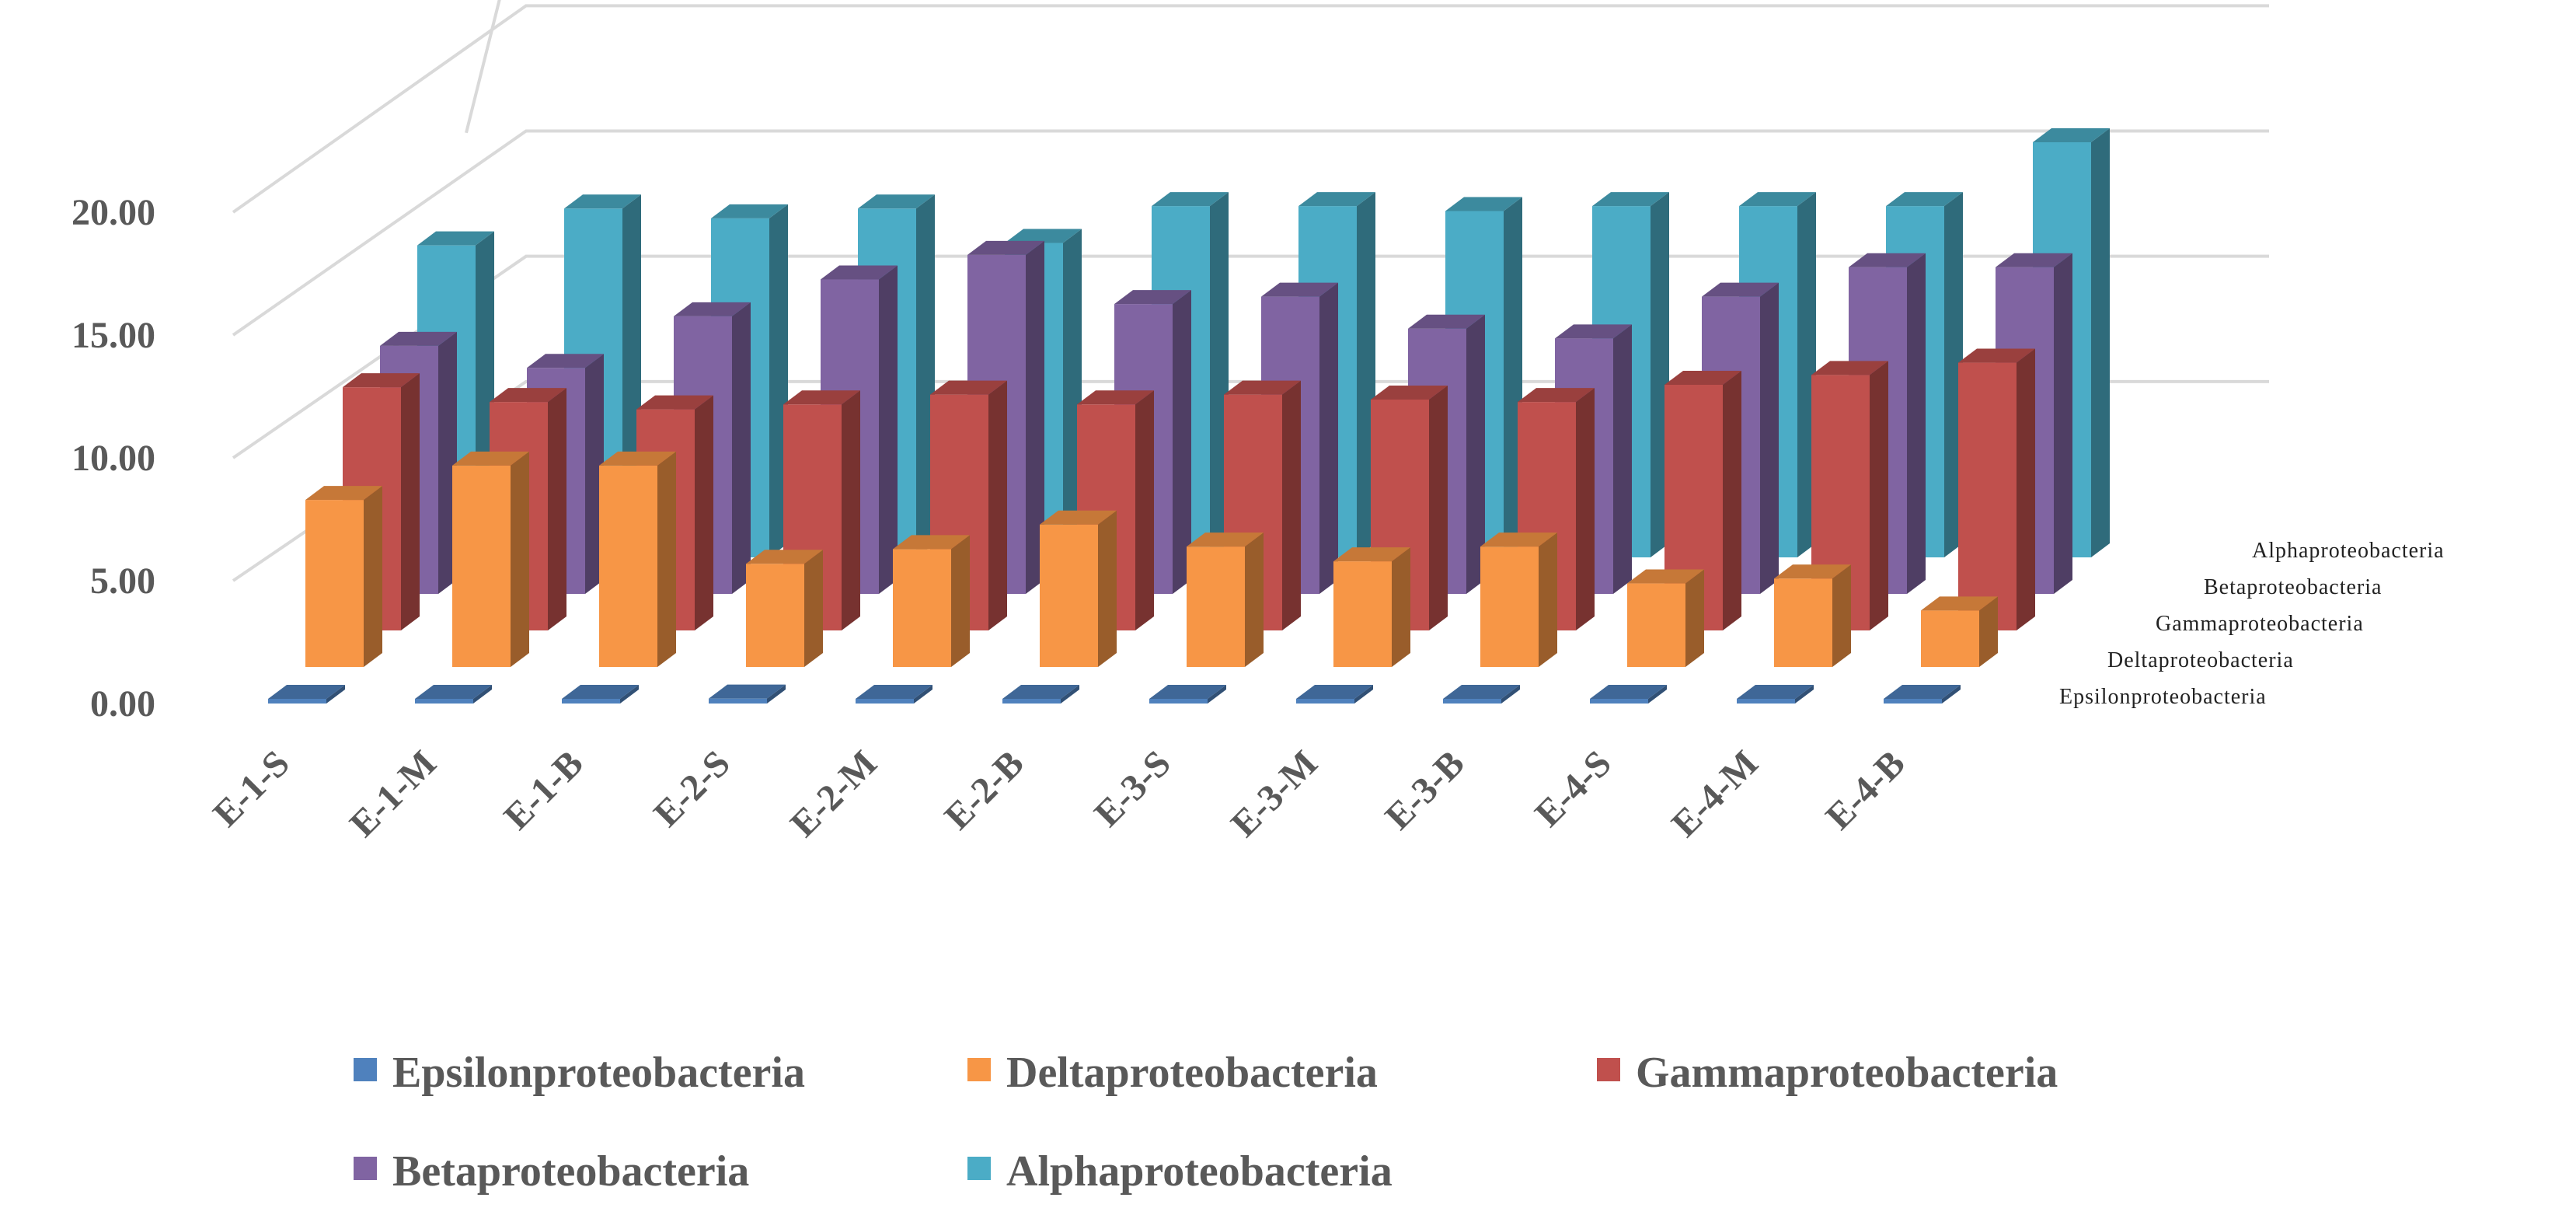  What do you see at coordinates (1225, 600) in the screenshot?
I see `bar-deltaproteobacteria-e-3-s` at bounding box center [1225, 600].